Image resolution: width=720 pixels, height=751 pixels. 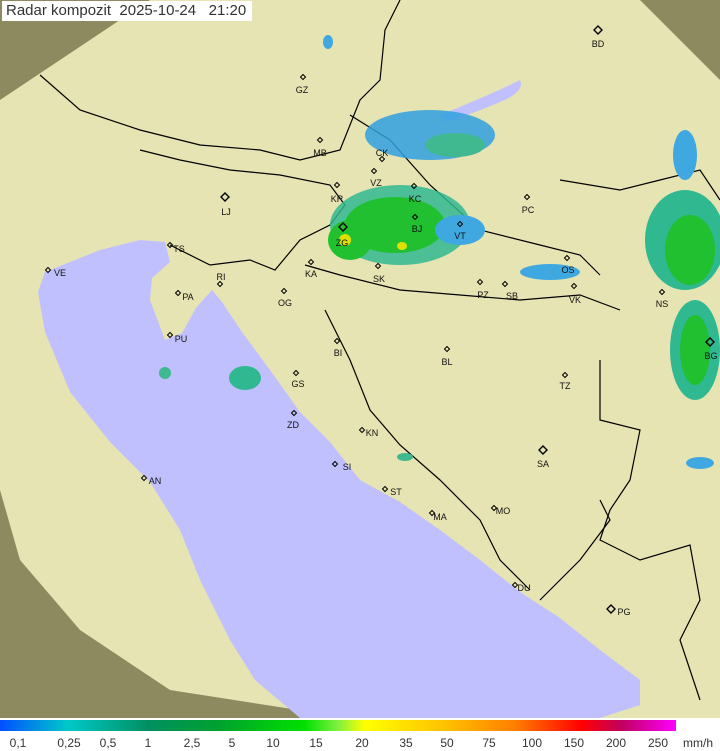 What do you see at coordinates (347, 467) in the screenshot?
I see `city-label: SI` at bounding box center [347, 467].